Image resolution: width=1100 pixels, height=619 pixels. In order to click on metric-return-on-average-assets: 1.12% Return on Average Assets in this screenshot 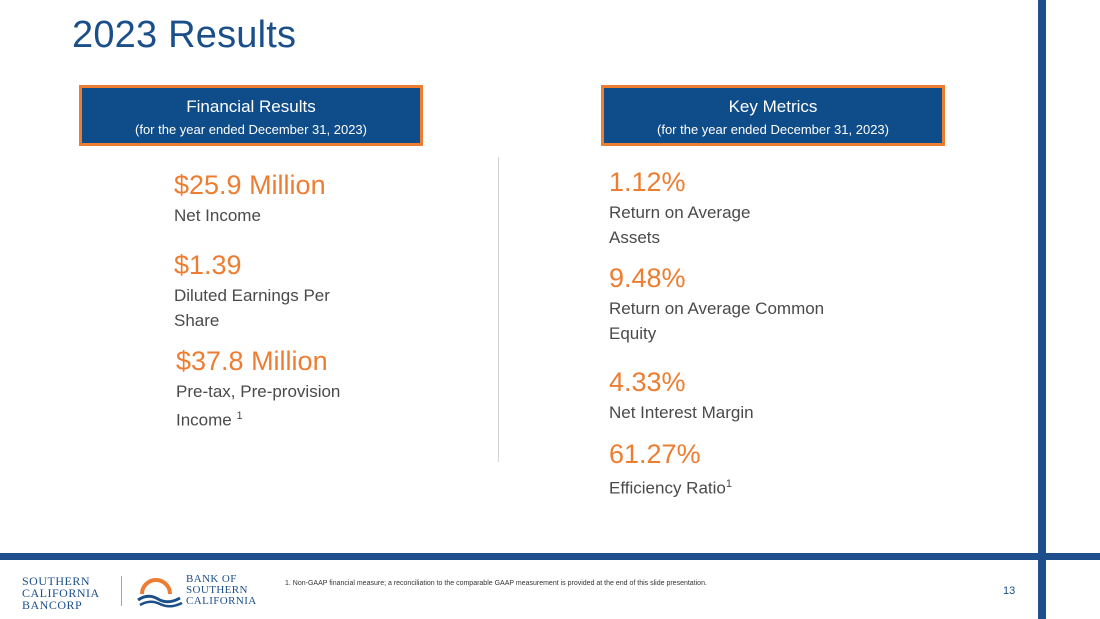, I will do `click(749, 208)`.